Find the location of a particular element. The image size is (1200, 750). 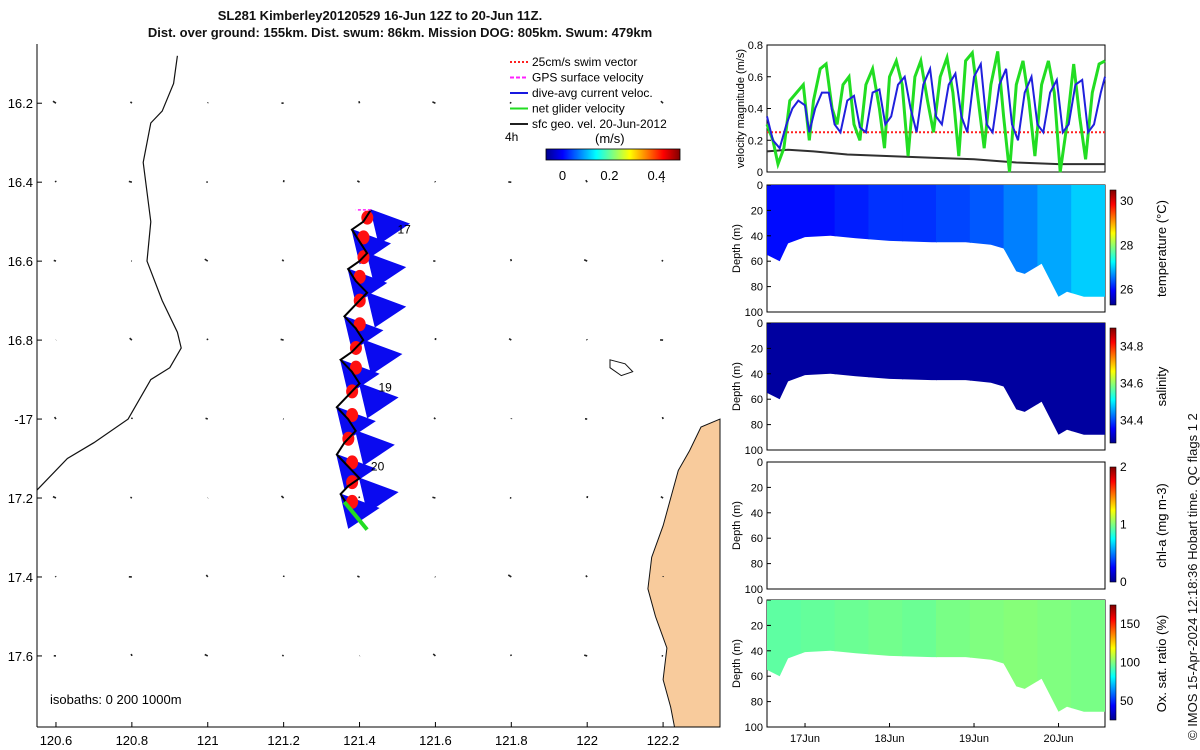

colorbar-unit-label: (m/s) is located at coordinates (610, 138).